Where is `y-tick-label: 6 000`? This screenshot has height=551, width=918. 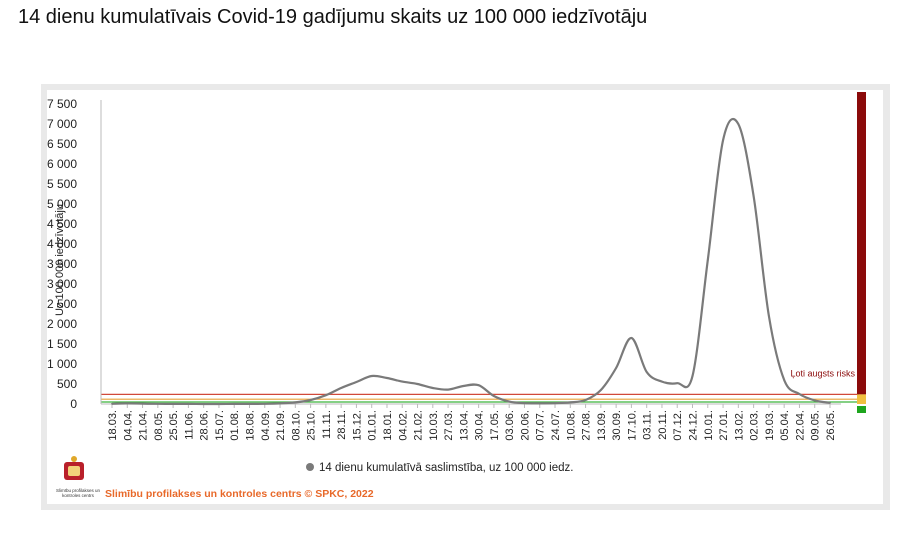
y-tick-label: 6 000 is located at coordinates (62, 164).